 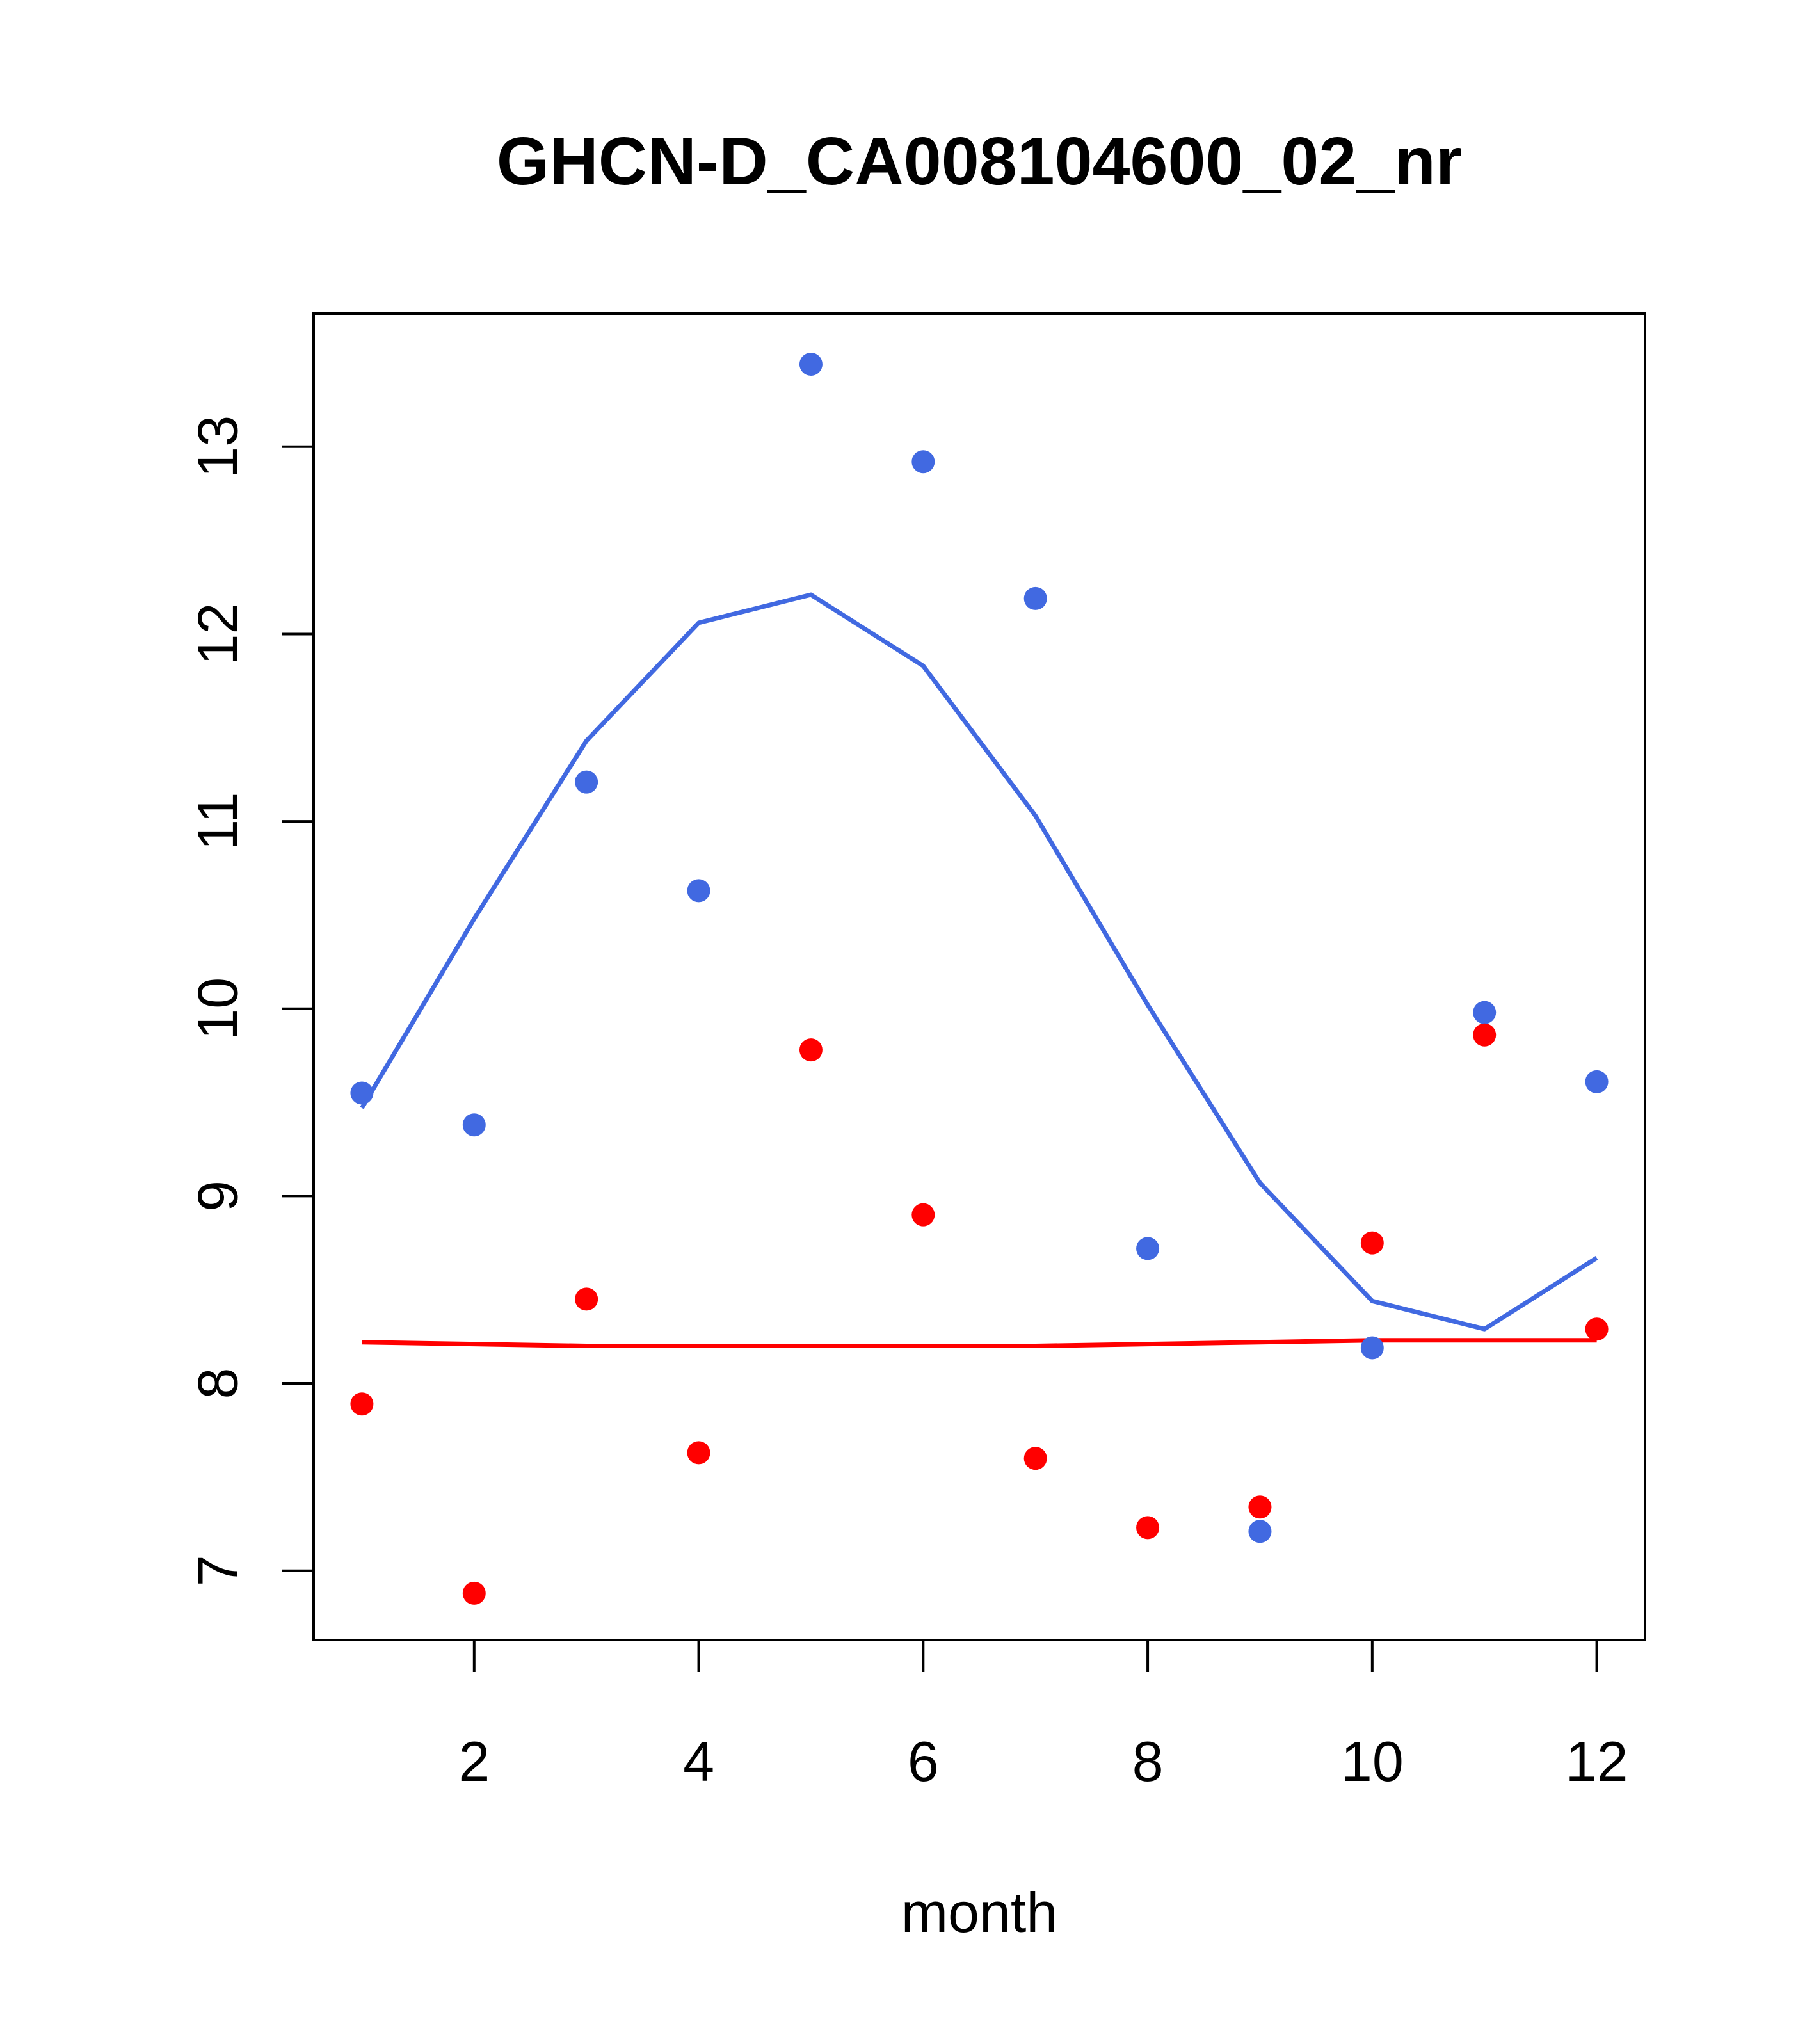 I want to click on x-axis: 2 4 6 8 10 12, so click(x=1043, y=1716).